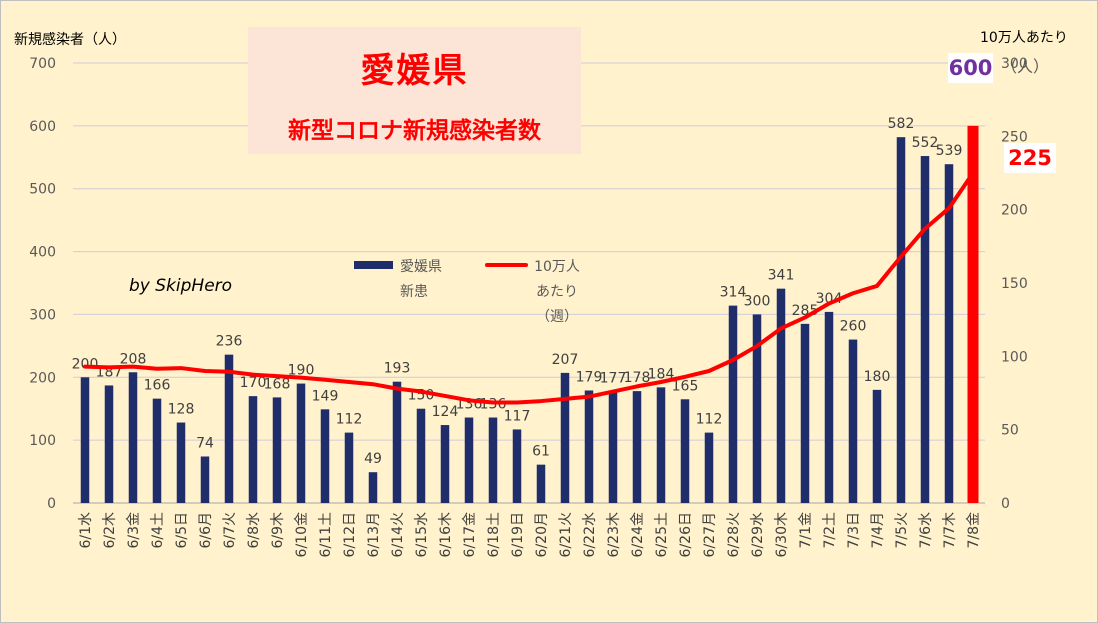 The height and width of the screenshot is (623, 1098). Describe the element at coordinates (494, 534) in the screenshot. I see `x-axis-tick-label: 6/18土` at that location.